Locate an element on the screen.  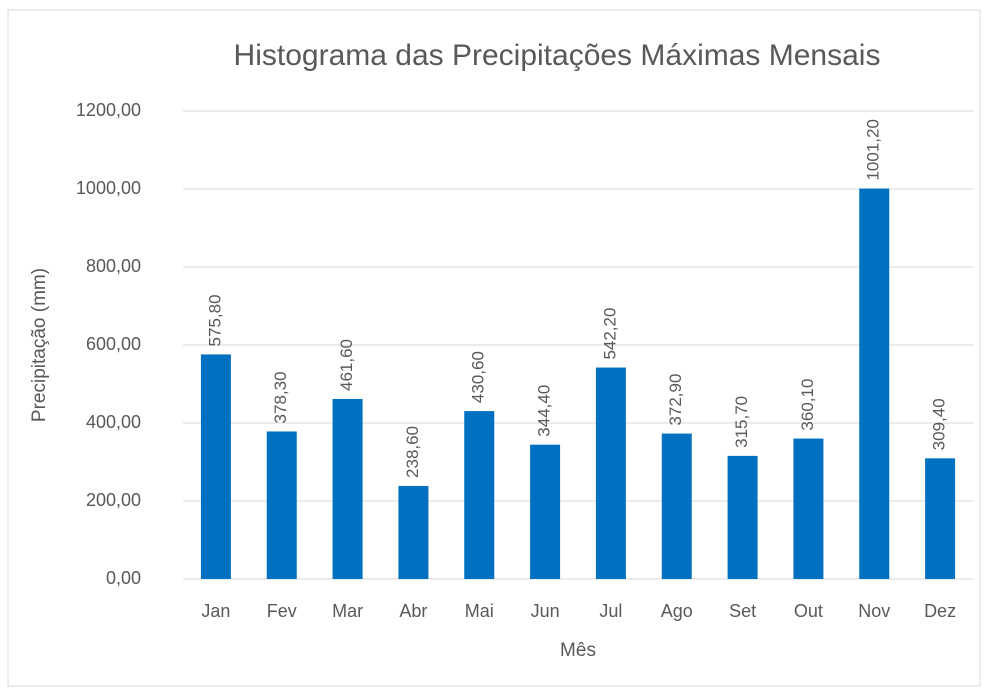
data-label: 461,60 is located at coordinates (346, 365).